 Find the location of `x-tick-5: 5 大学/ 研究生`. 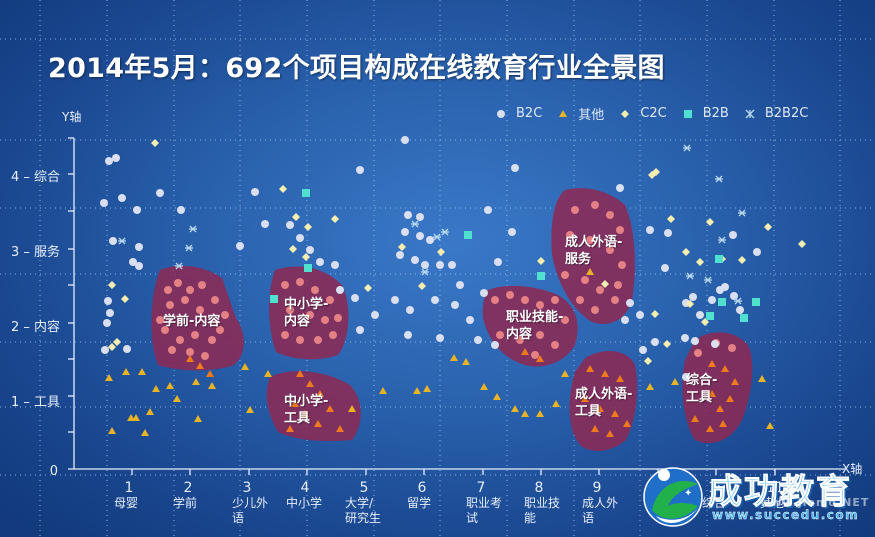

x-tick-5: 5 大学/ 研究生 is located at coordinates (363, 502).